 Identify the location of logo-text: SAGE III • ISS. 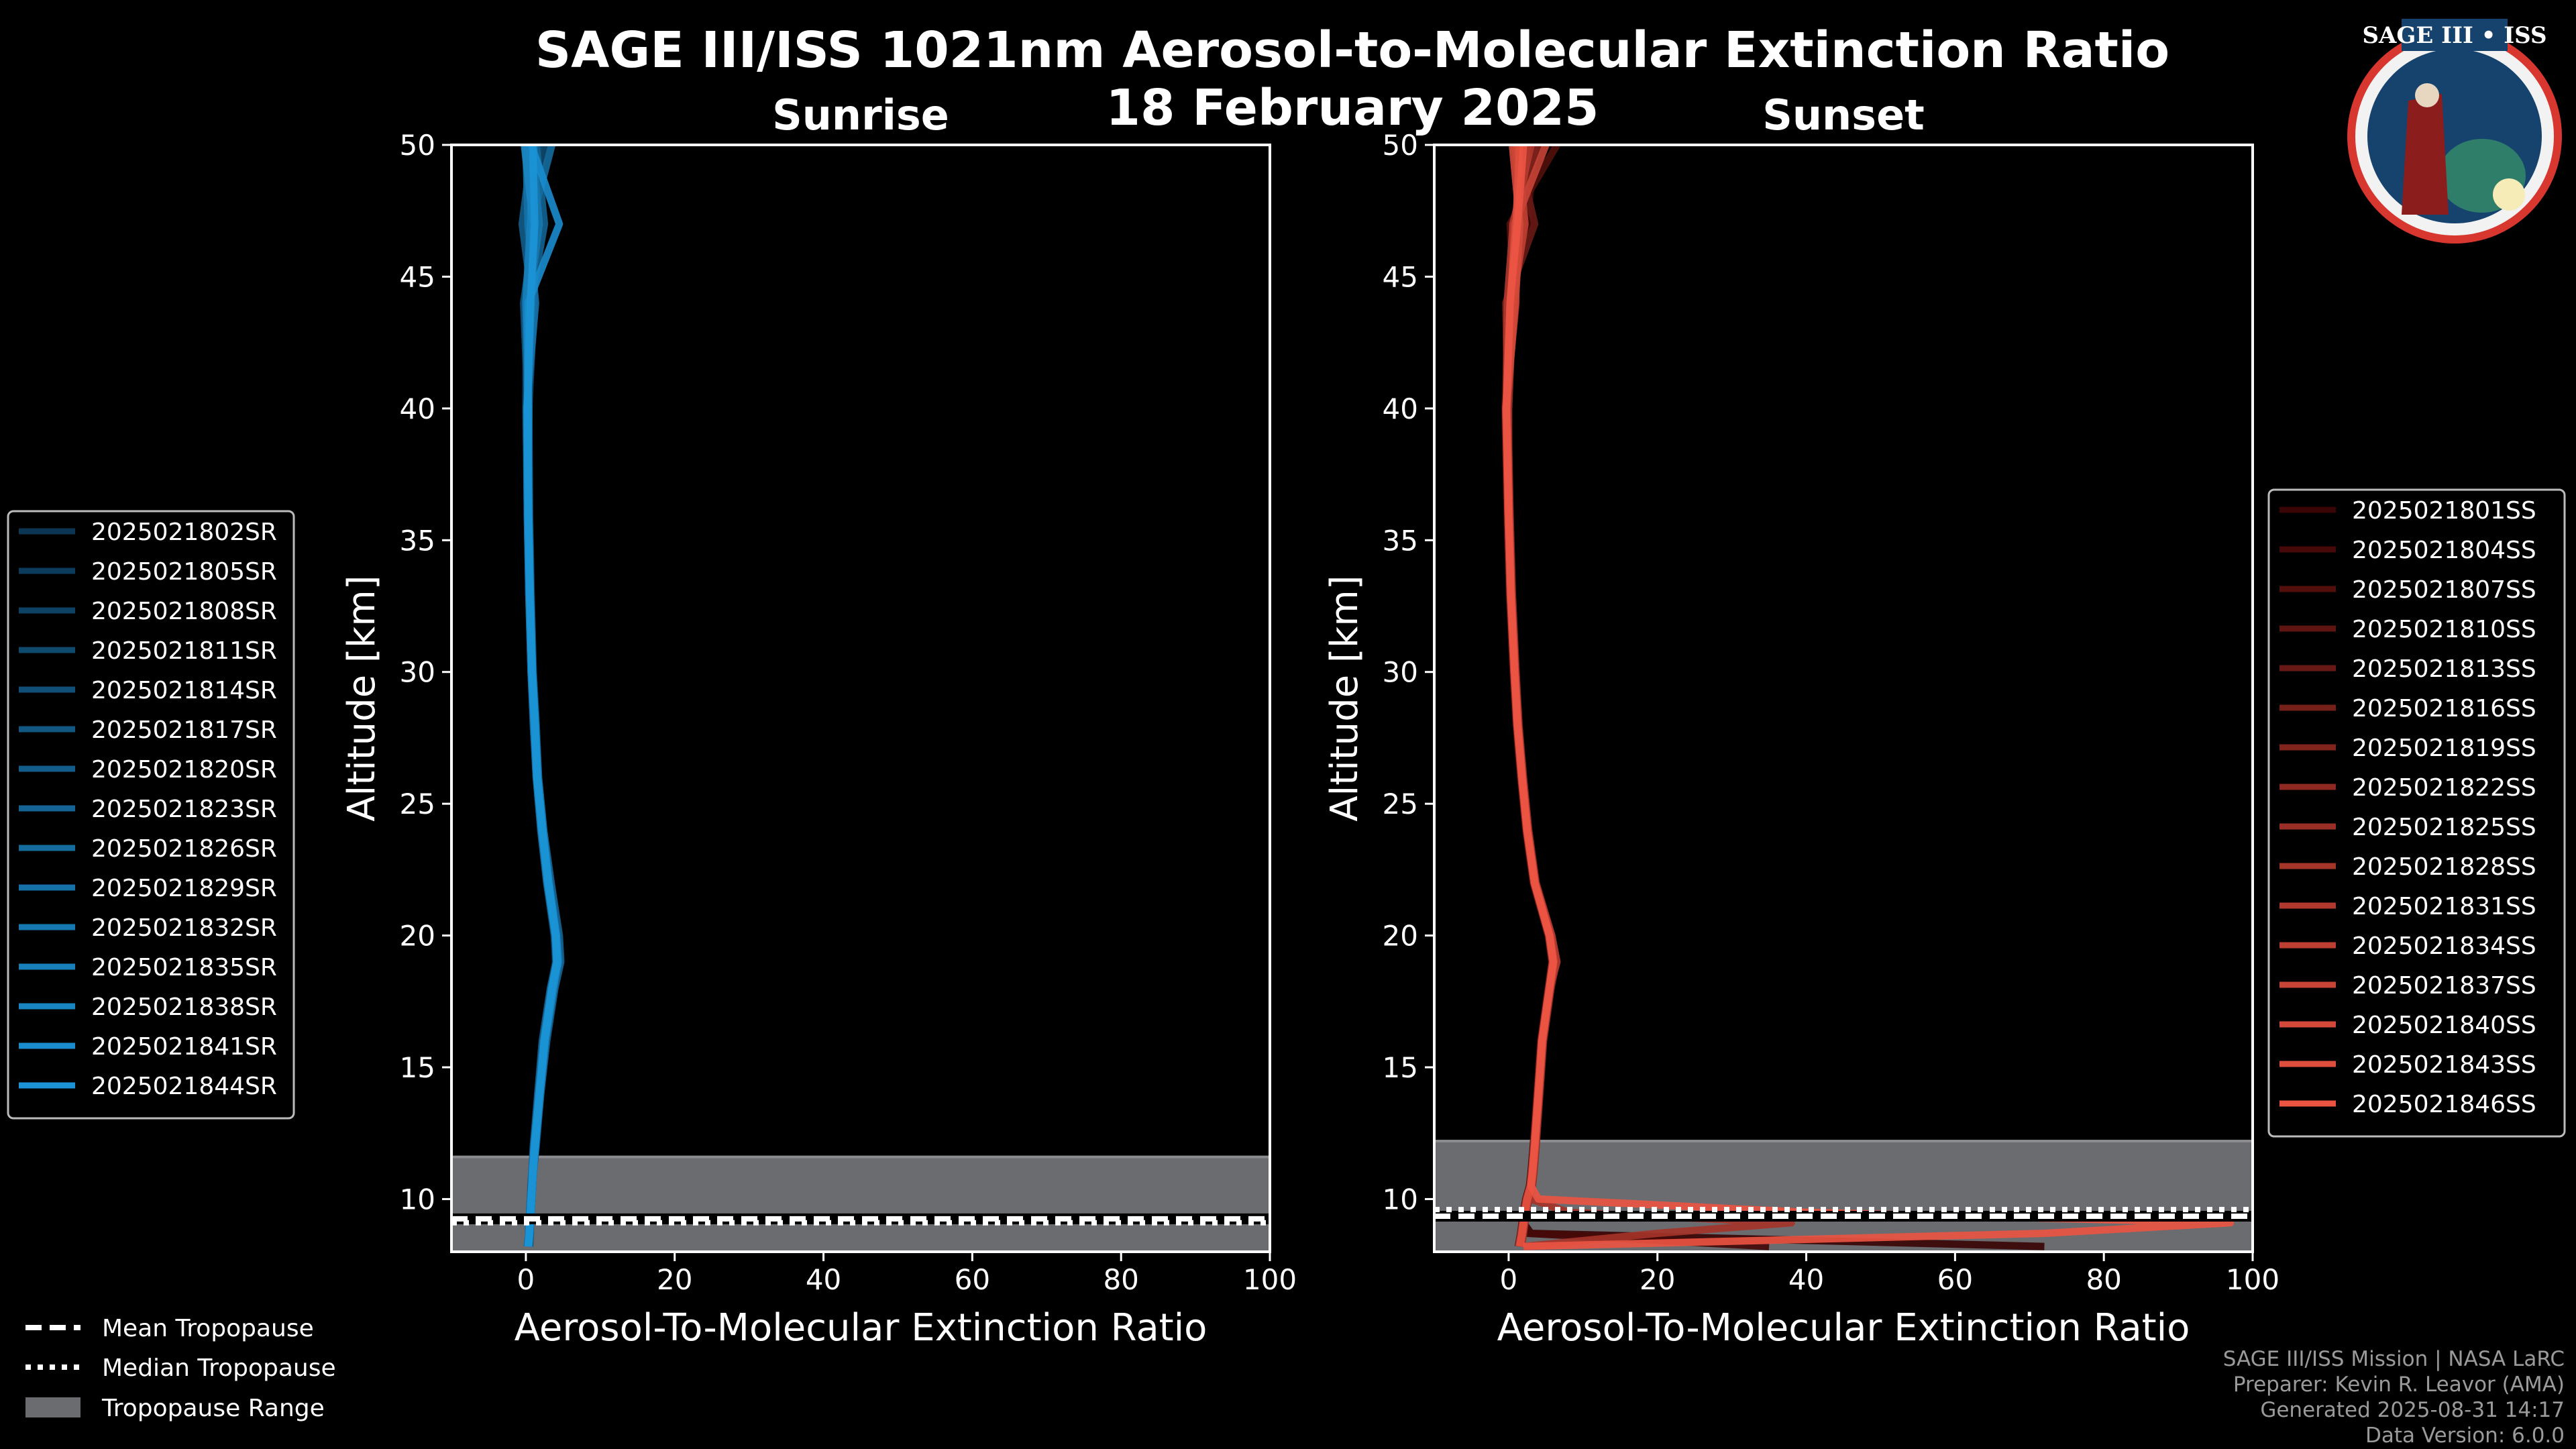
(2454, 35).